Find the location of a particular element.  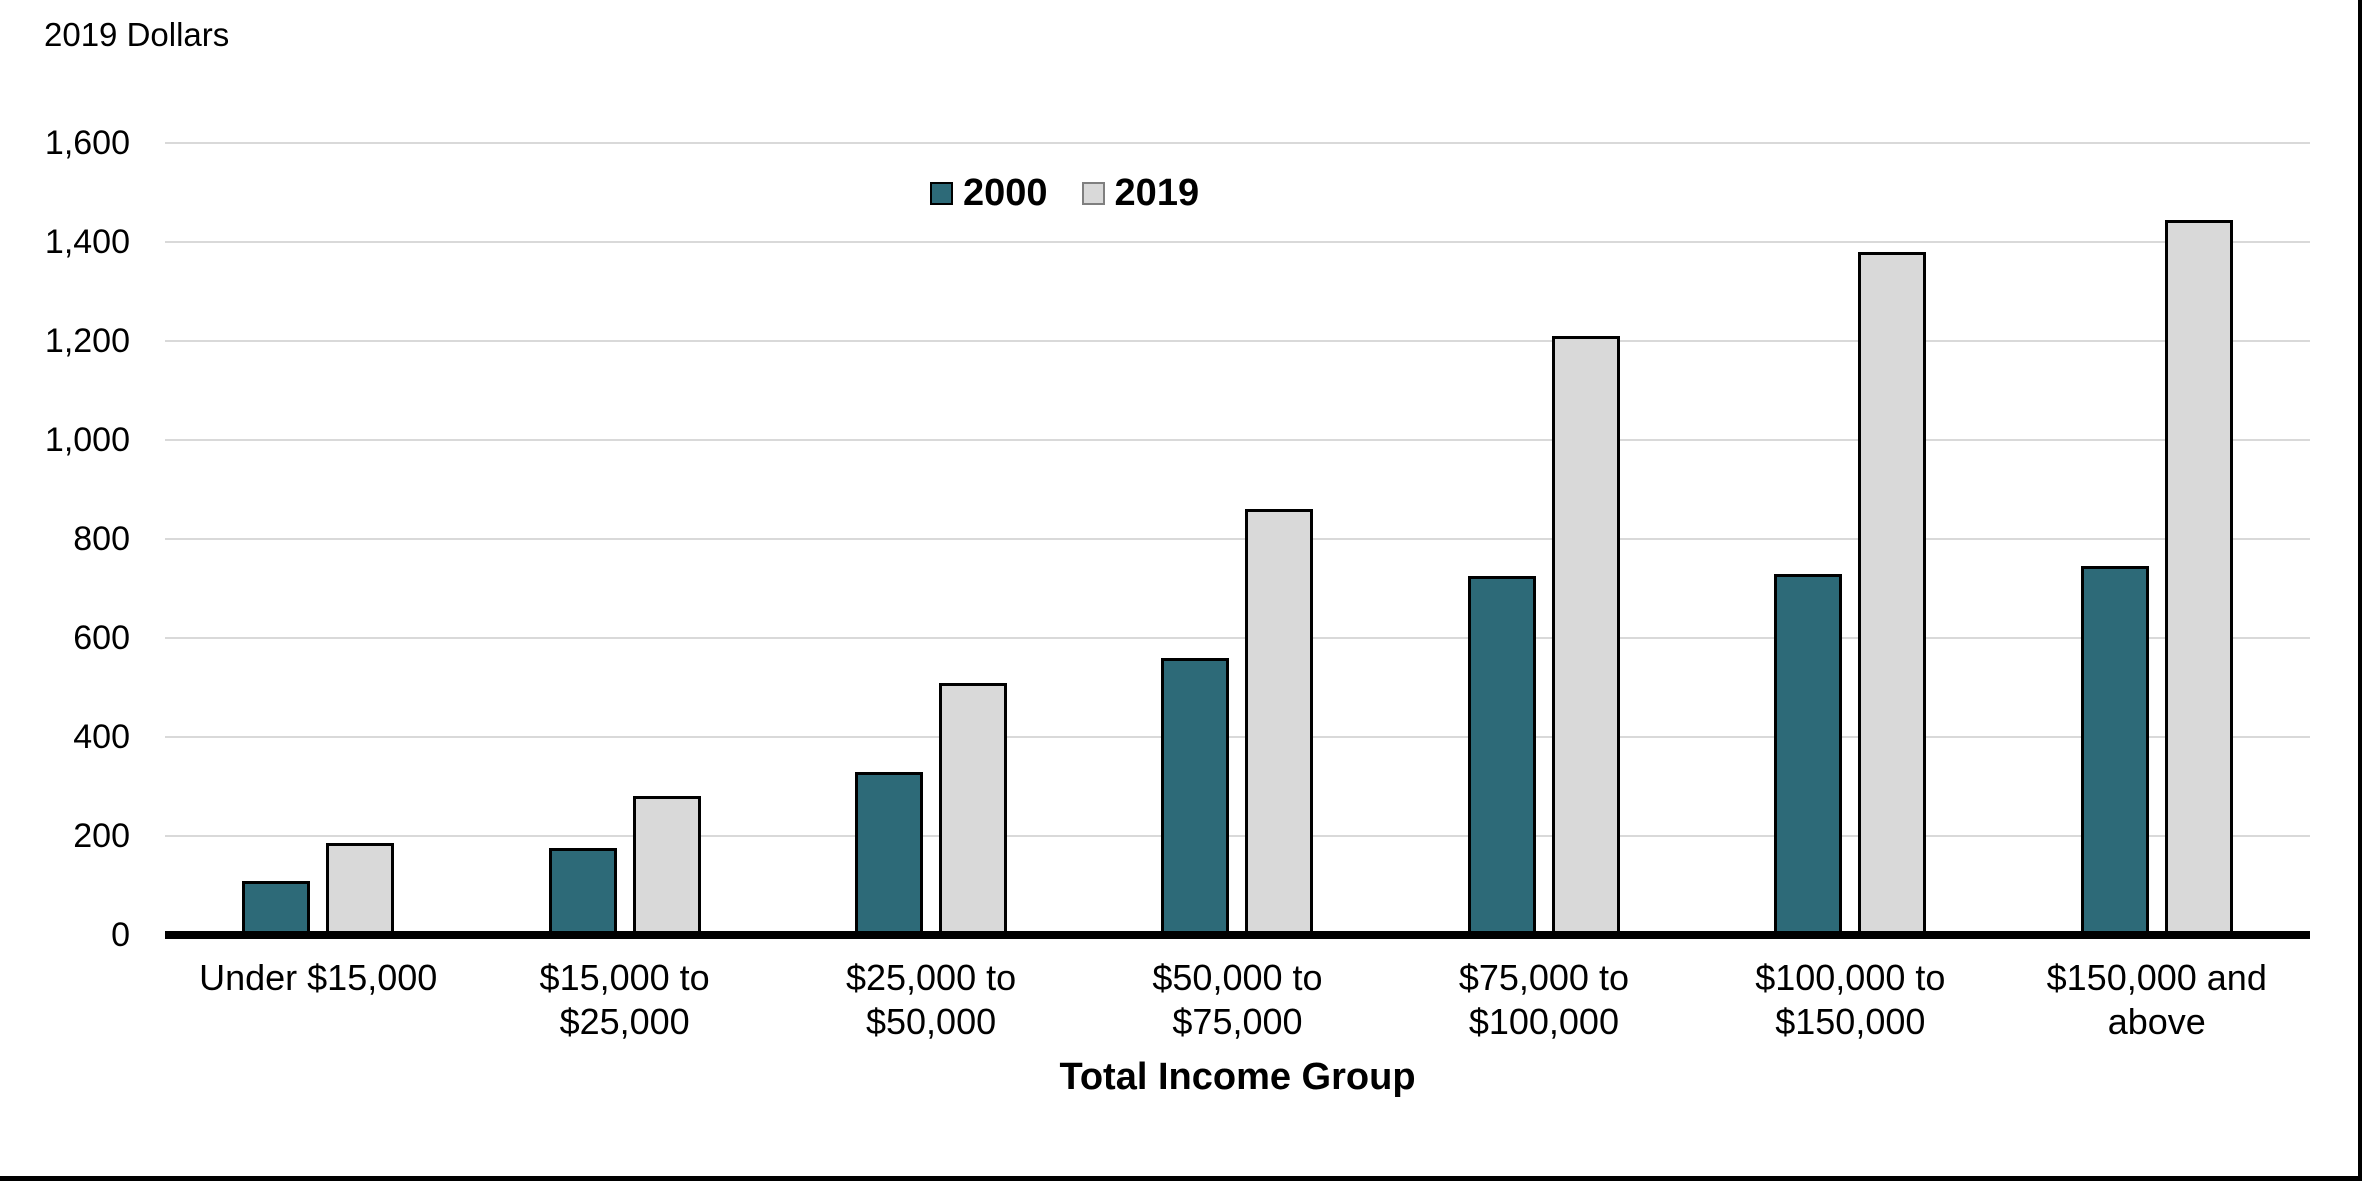

legend-item-2019: 2019 is located at coordinates (1140, 193).